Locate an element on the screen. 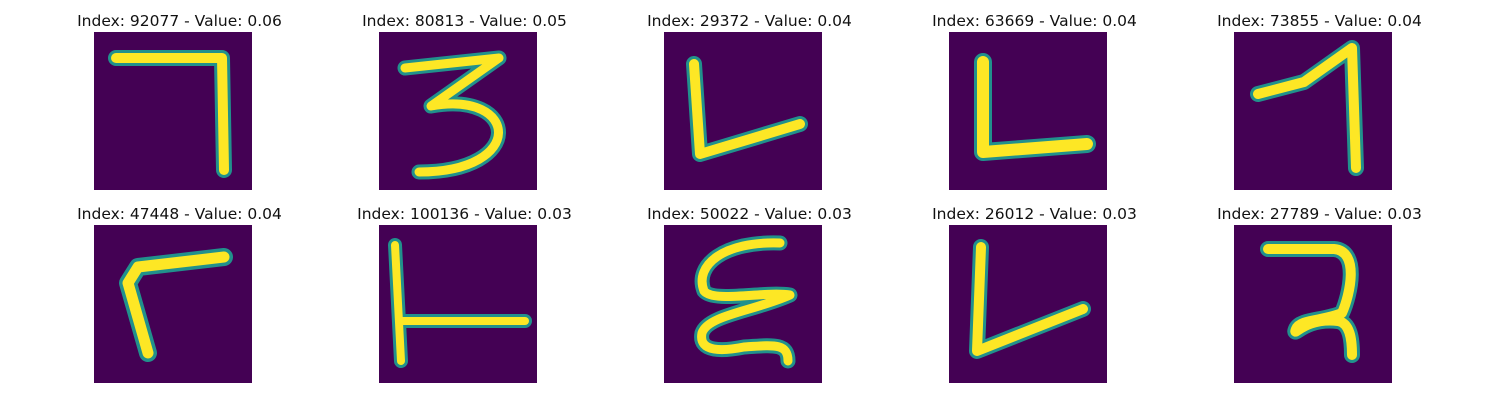 This screenshot has width=1500, height=400. grid-cell: Index: 47448 - Value: 0.04 is located at coordinates (179, 298).